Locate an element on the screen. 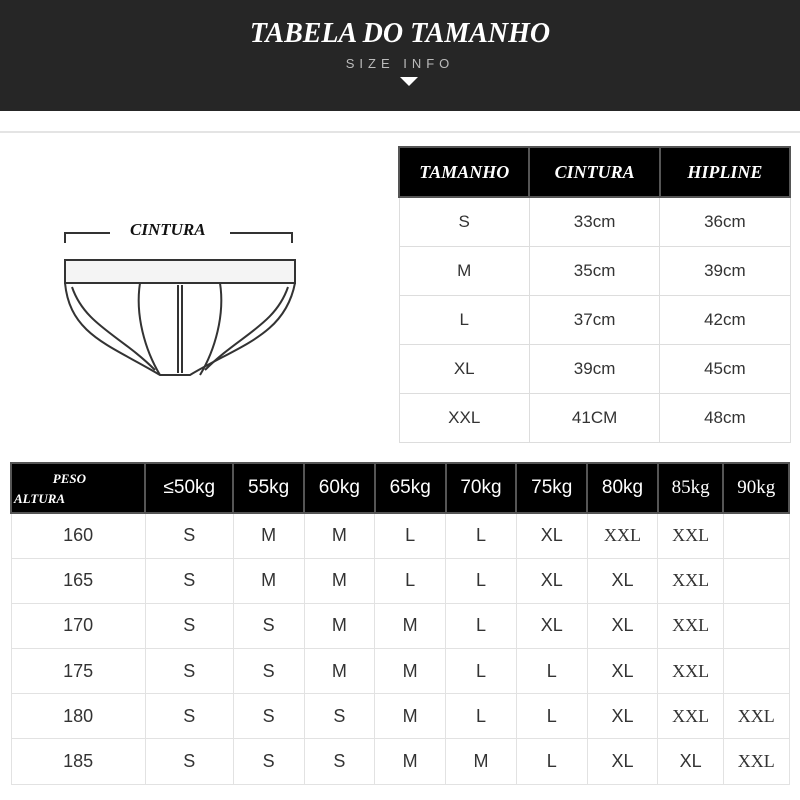  table-cell: 36cm is located at coordinates (725, 221).